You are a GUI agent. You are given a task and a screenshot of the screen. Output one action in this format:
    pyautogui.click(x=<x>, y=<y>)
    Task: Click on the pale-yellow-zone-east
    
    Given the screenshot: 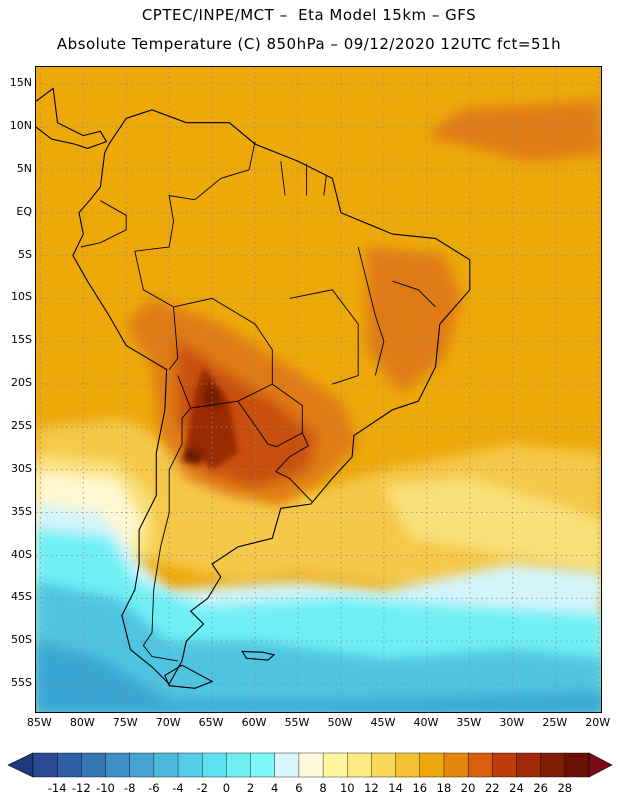 What is the action you would take?
    pyautogui.click(x=492, y=525)
    